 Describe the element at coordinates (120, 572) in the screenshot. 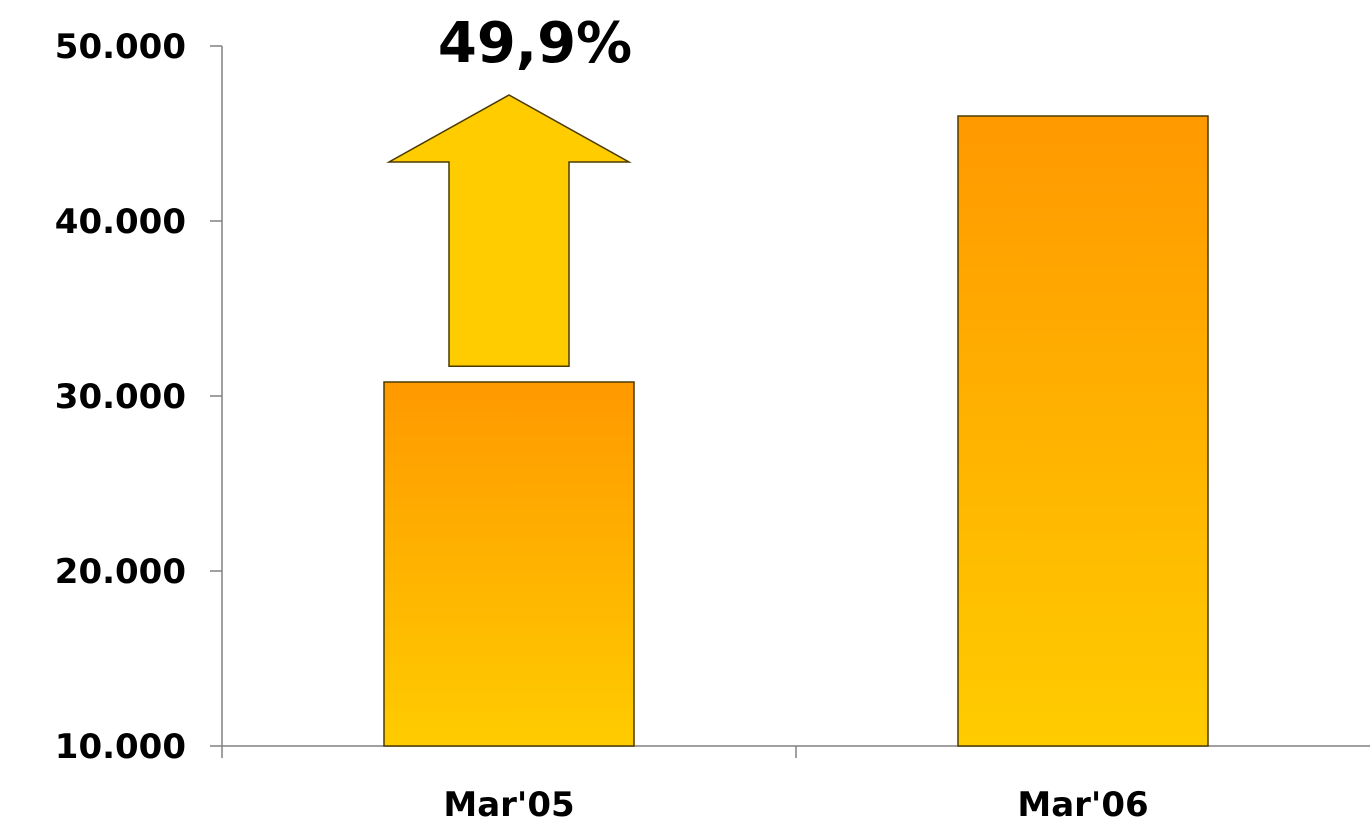

I see `y-tick-label: 20.000` at that location.